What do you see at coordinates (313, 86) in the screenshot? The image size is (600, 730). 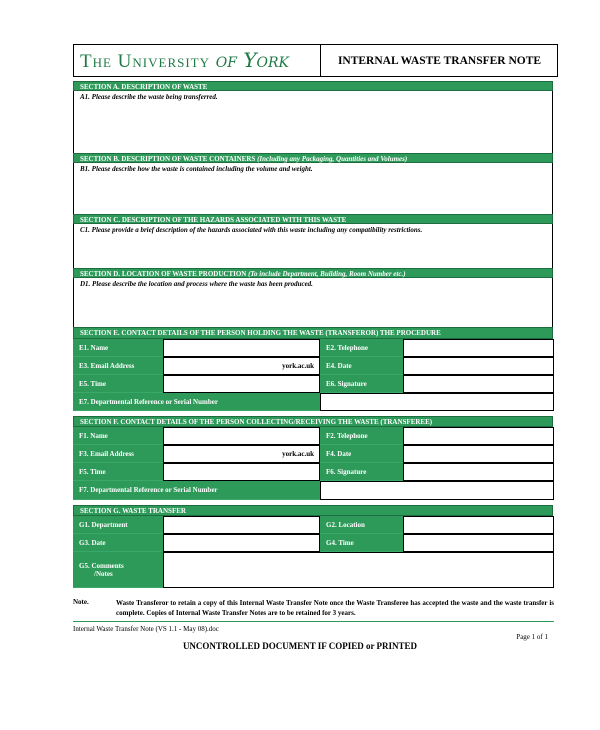 I see `section-a-header: SECTION A. DESCRIPTION OF WASTE` at bounding box center [313, 86].